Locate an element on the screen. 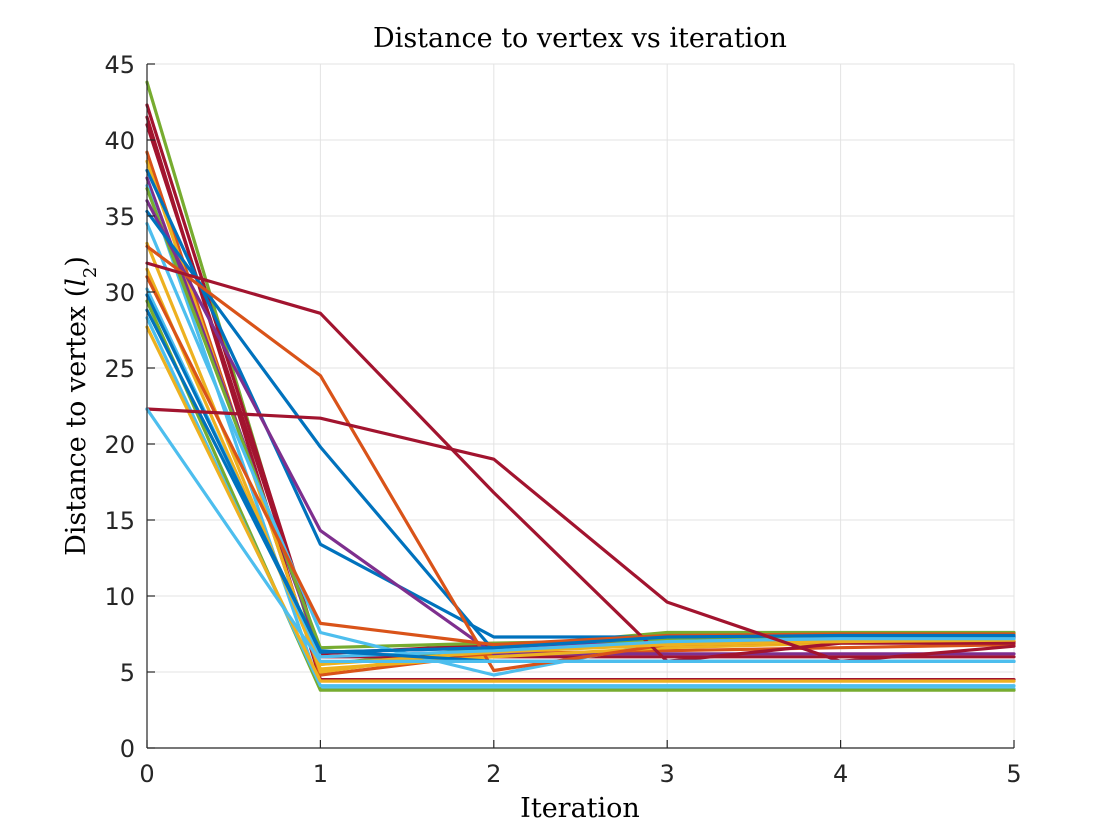  y-tick-label: 25 is located at coordinates (119, 369).